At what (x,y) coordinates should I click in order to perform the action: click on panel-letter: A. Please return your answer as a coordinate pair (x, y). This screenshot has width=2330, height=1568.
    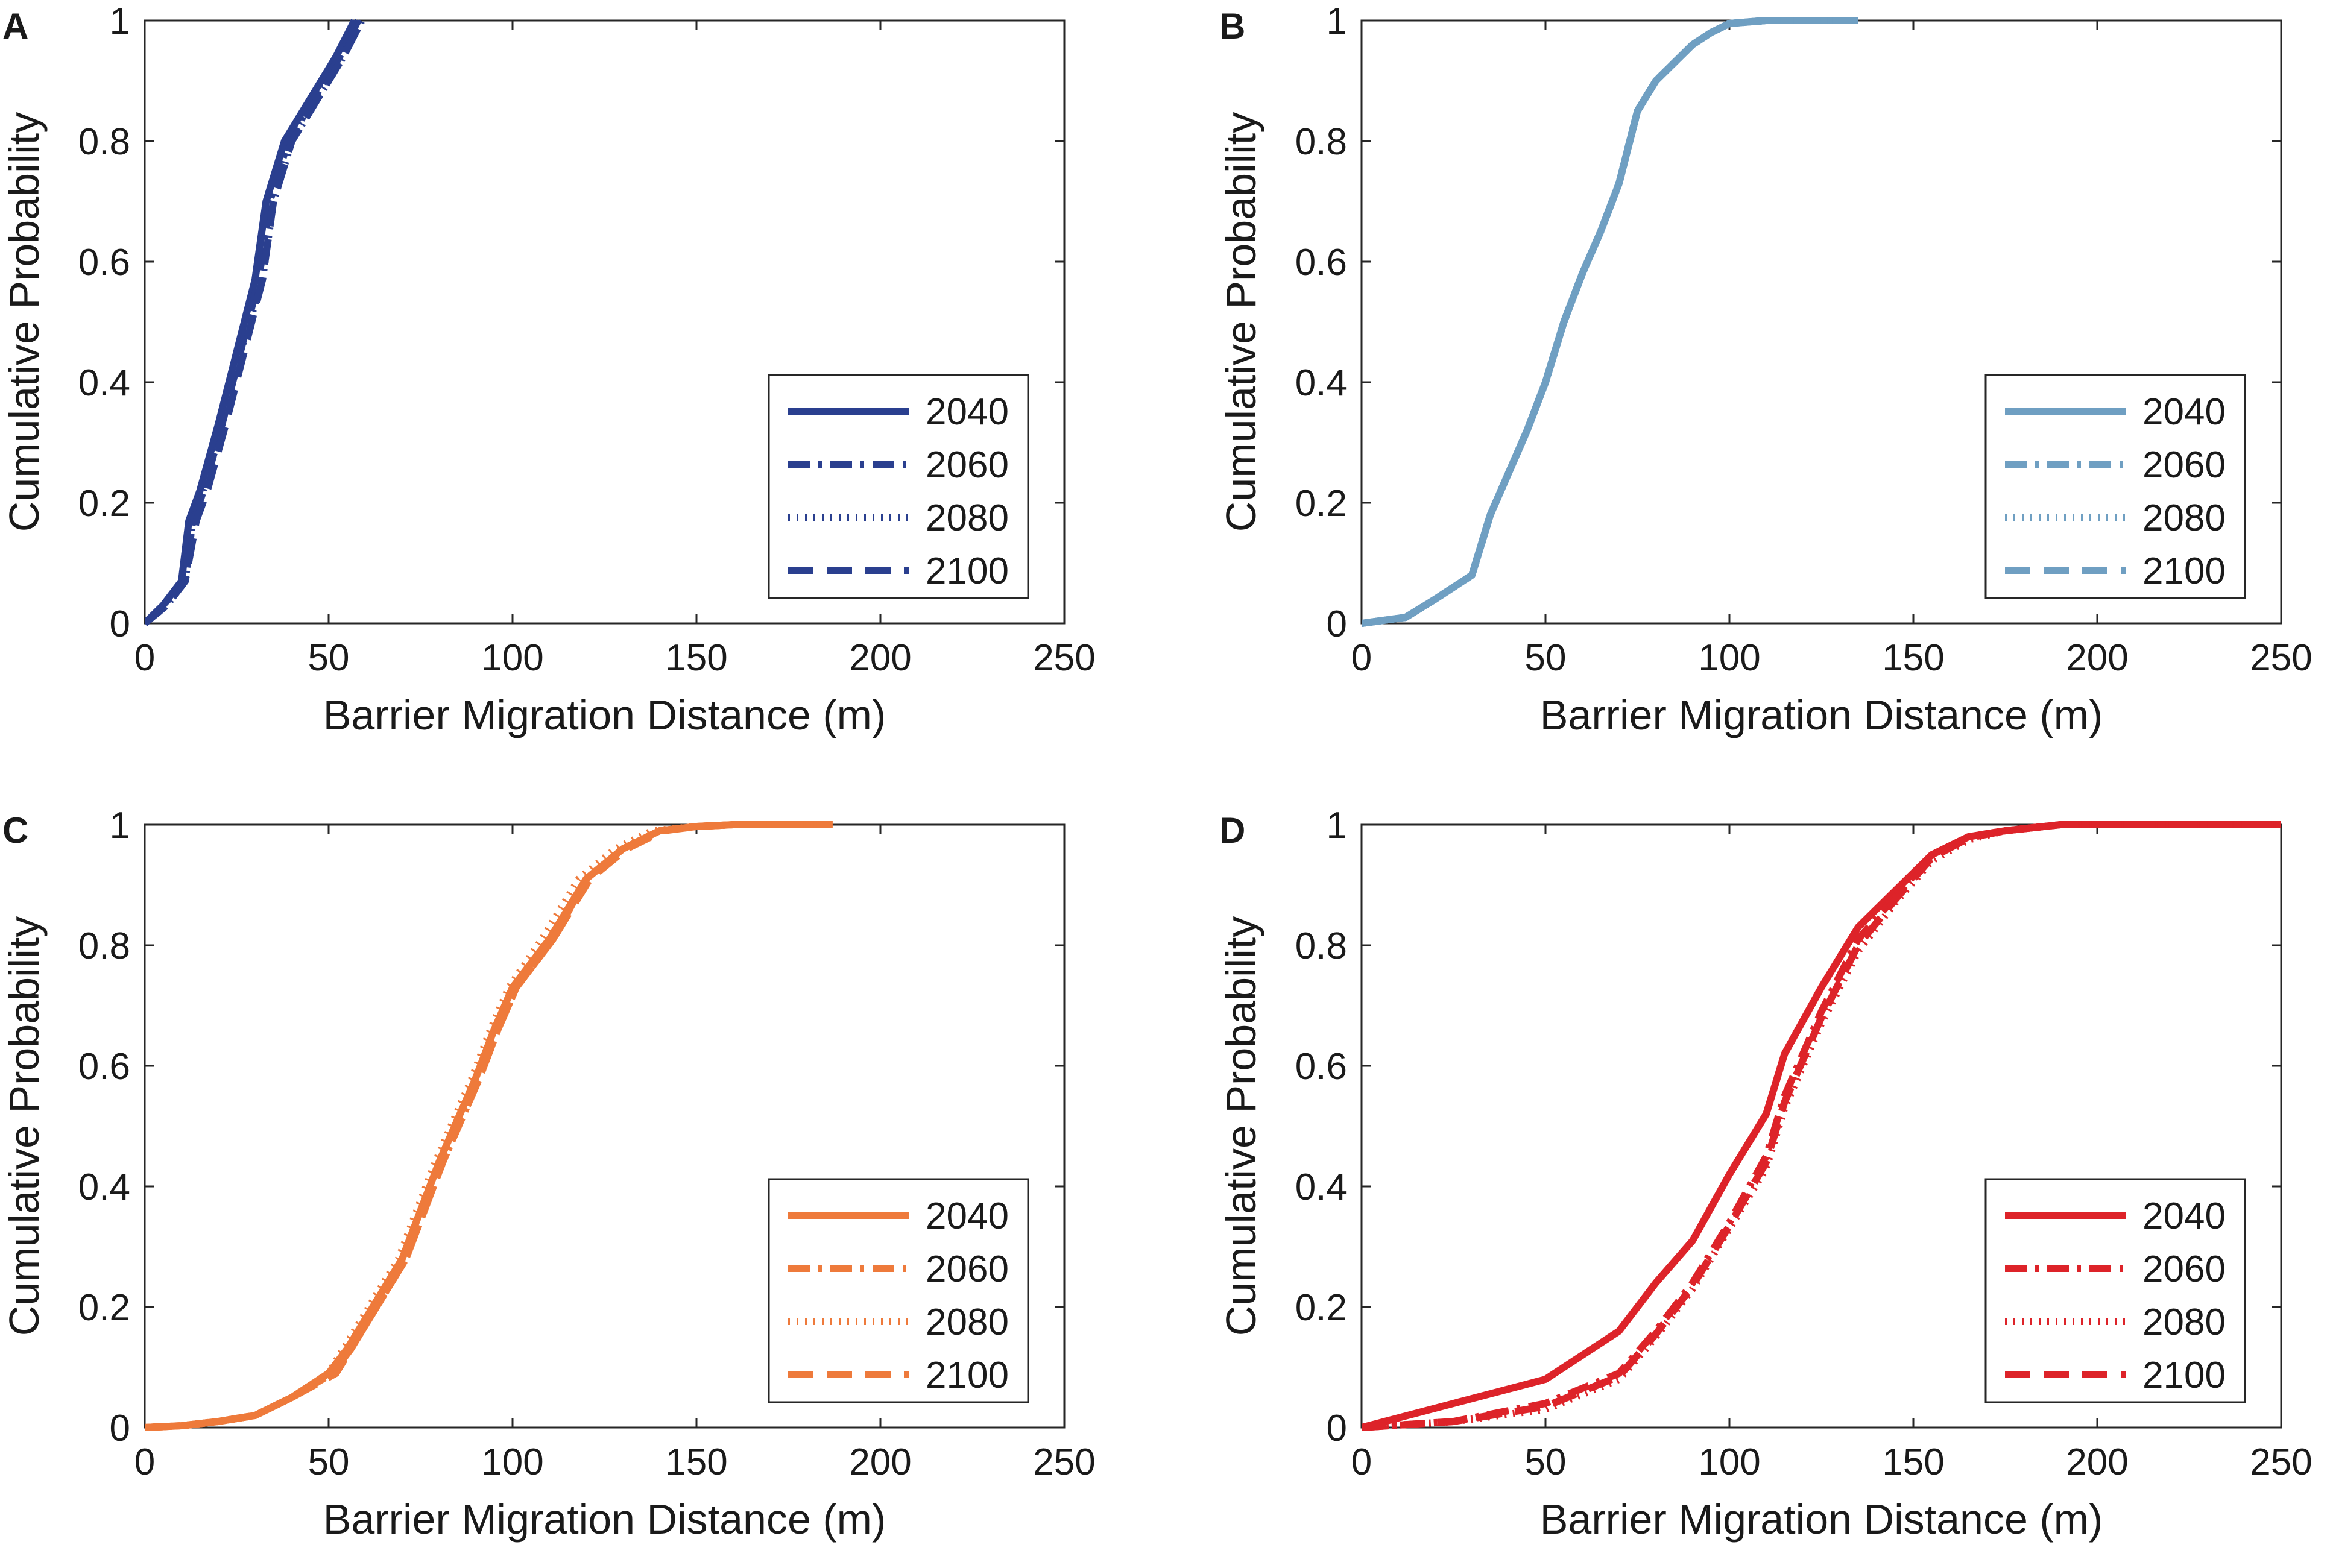
    Looking at the image, I should click on (15, 26).